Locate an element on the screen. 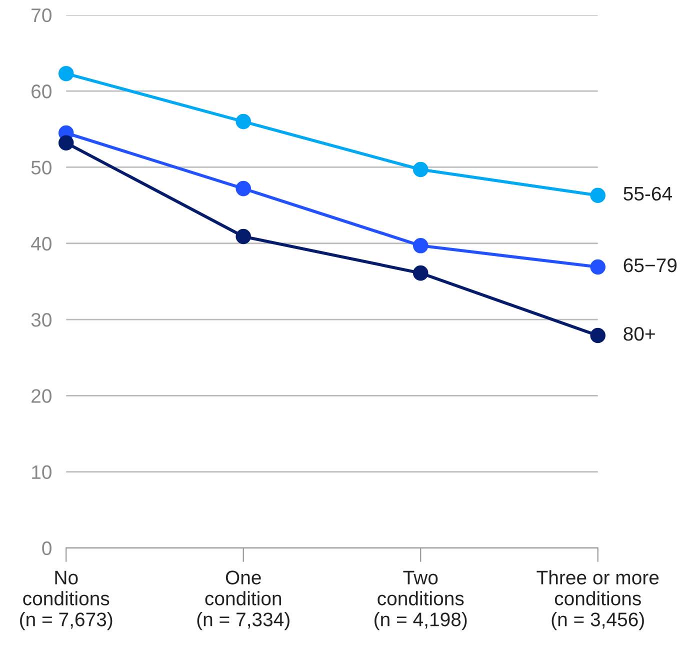  y-tick-label: 10 is located at coordinates (42, 472).